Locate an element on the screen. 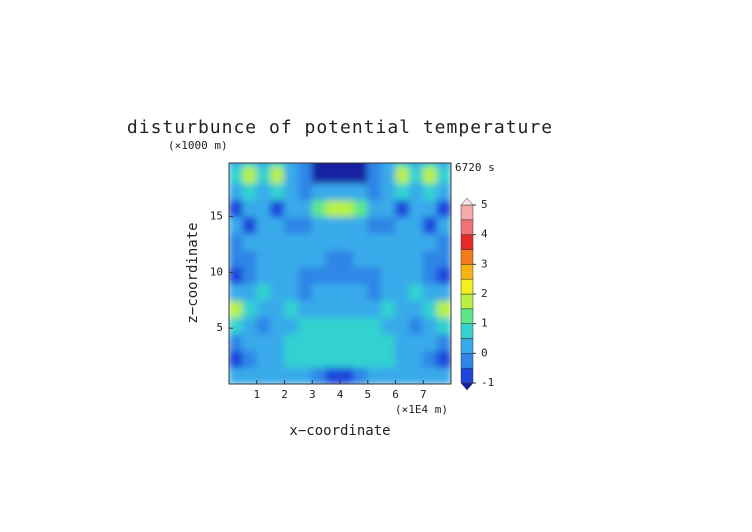 The height and width of the screenshot is (532, 752). y-unit-label: (×1000 m) is located at coordinates (198, 145).